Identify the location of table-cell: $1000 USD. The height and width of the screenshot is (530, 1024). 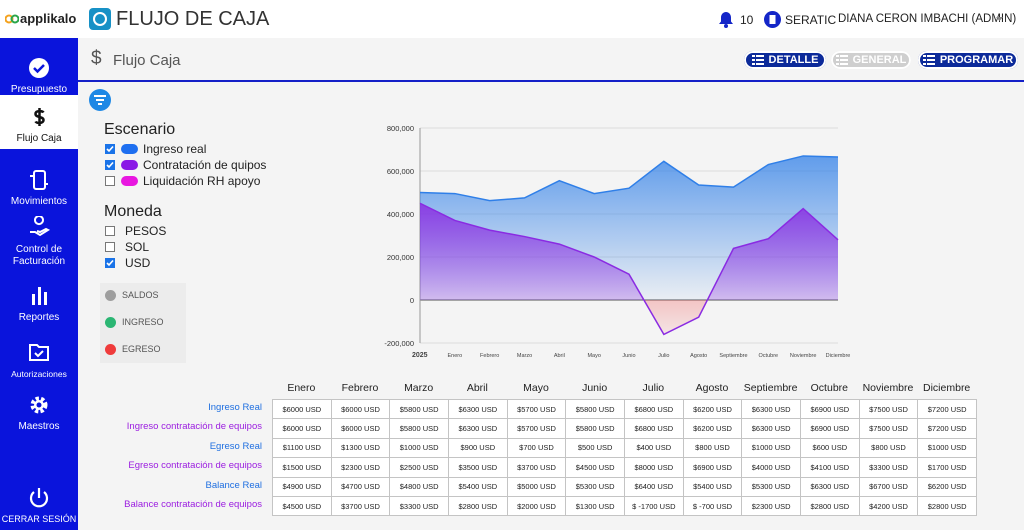
(419, 448).